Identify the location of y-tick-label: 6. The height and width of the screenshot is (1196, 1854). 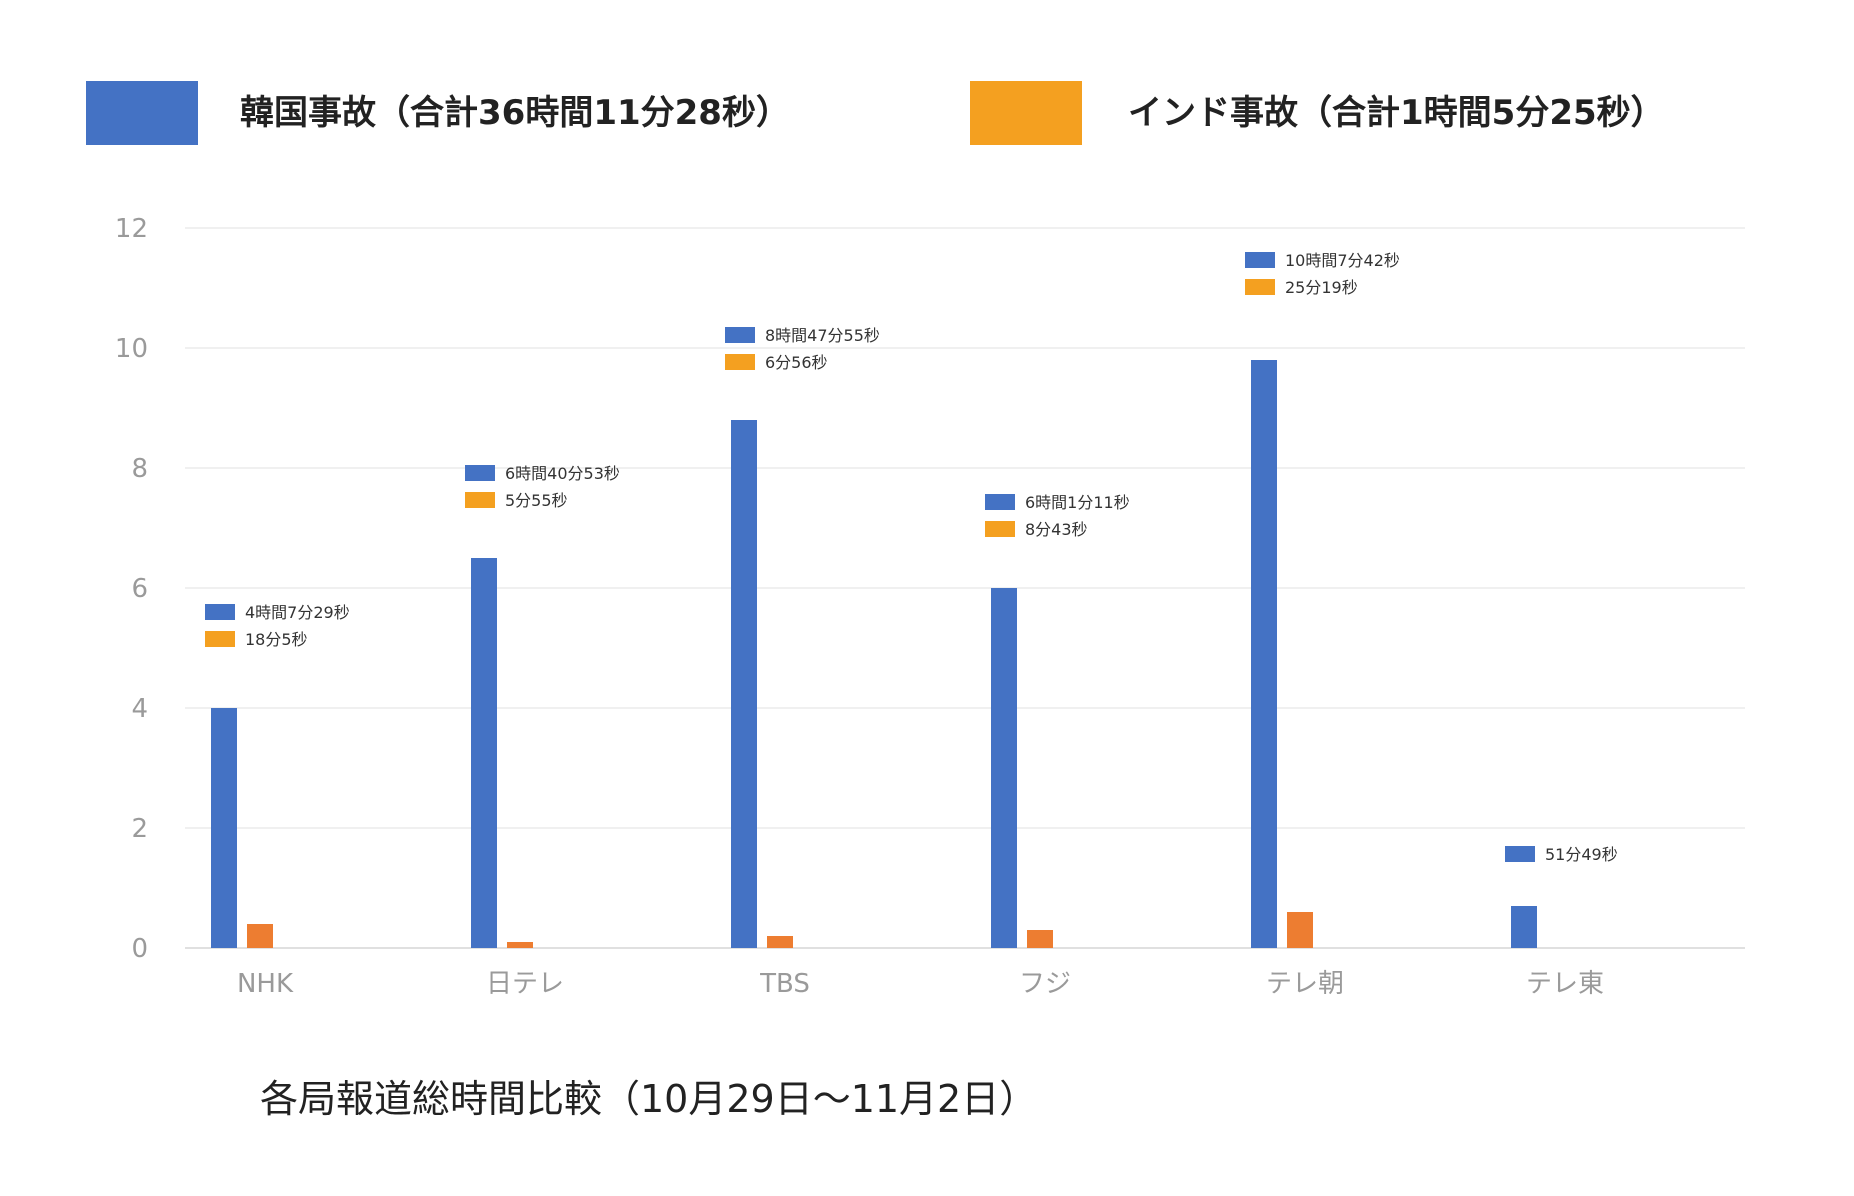
(139, 589).